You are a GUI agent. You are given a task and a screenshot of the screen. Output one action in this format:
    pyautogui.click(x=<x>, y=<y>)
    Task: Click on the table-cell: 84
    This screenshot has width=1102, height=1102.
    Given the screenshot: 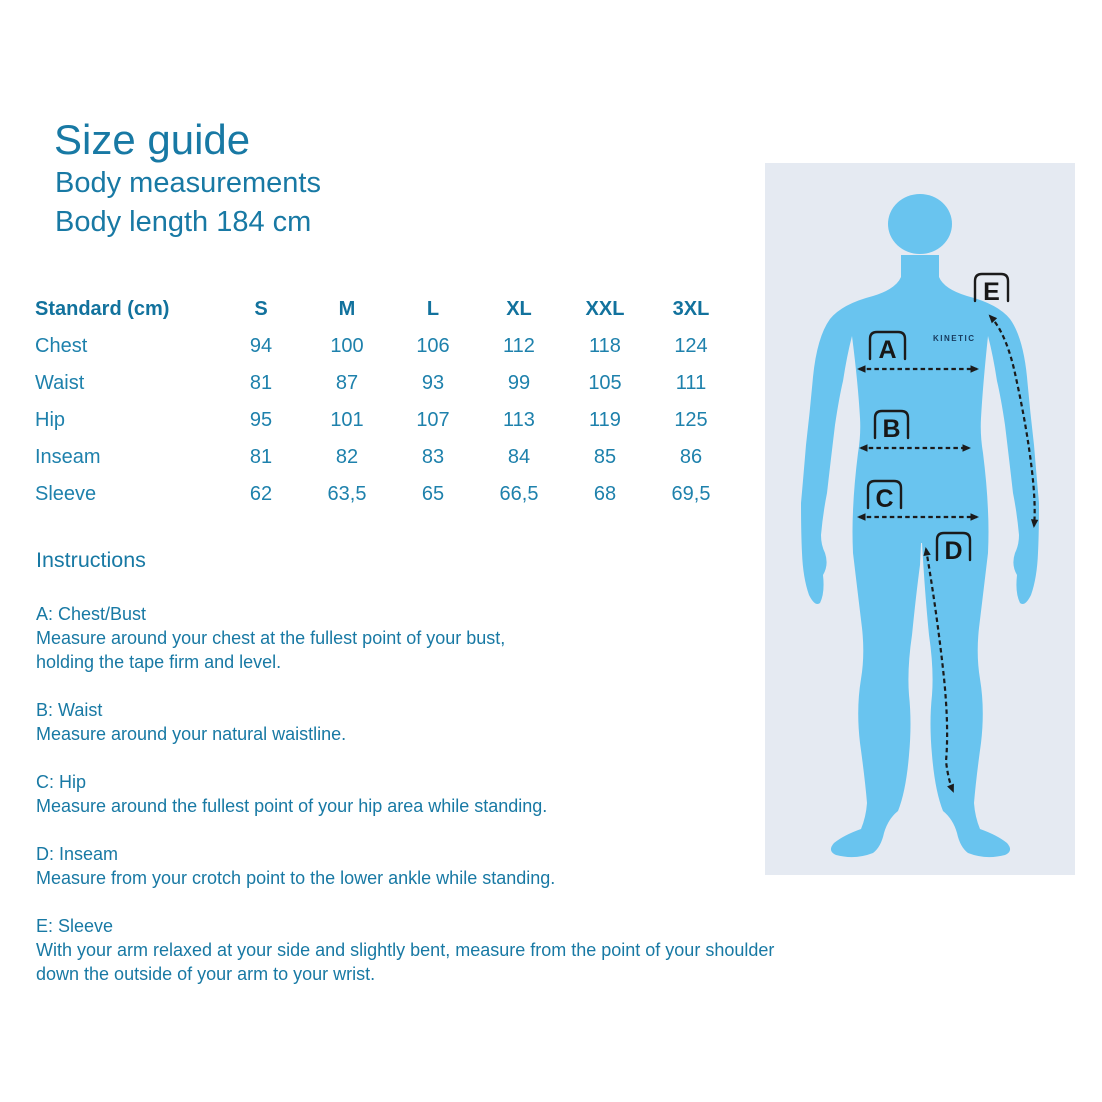 What is the action you would take?
    pyautogui.click(x=519, y=457)
    